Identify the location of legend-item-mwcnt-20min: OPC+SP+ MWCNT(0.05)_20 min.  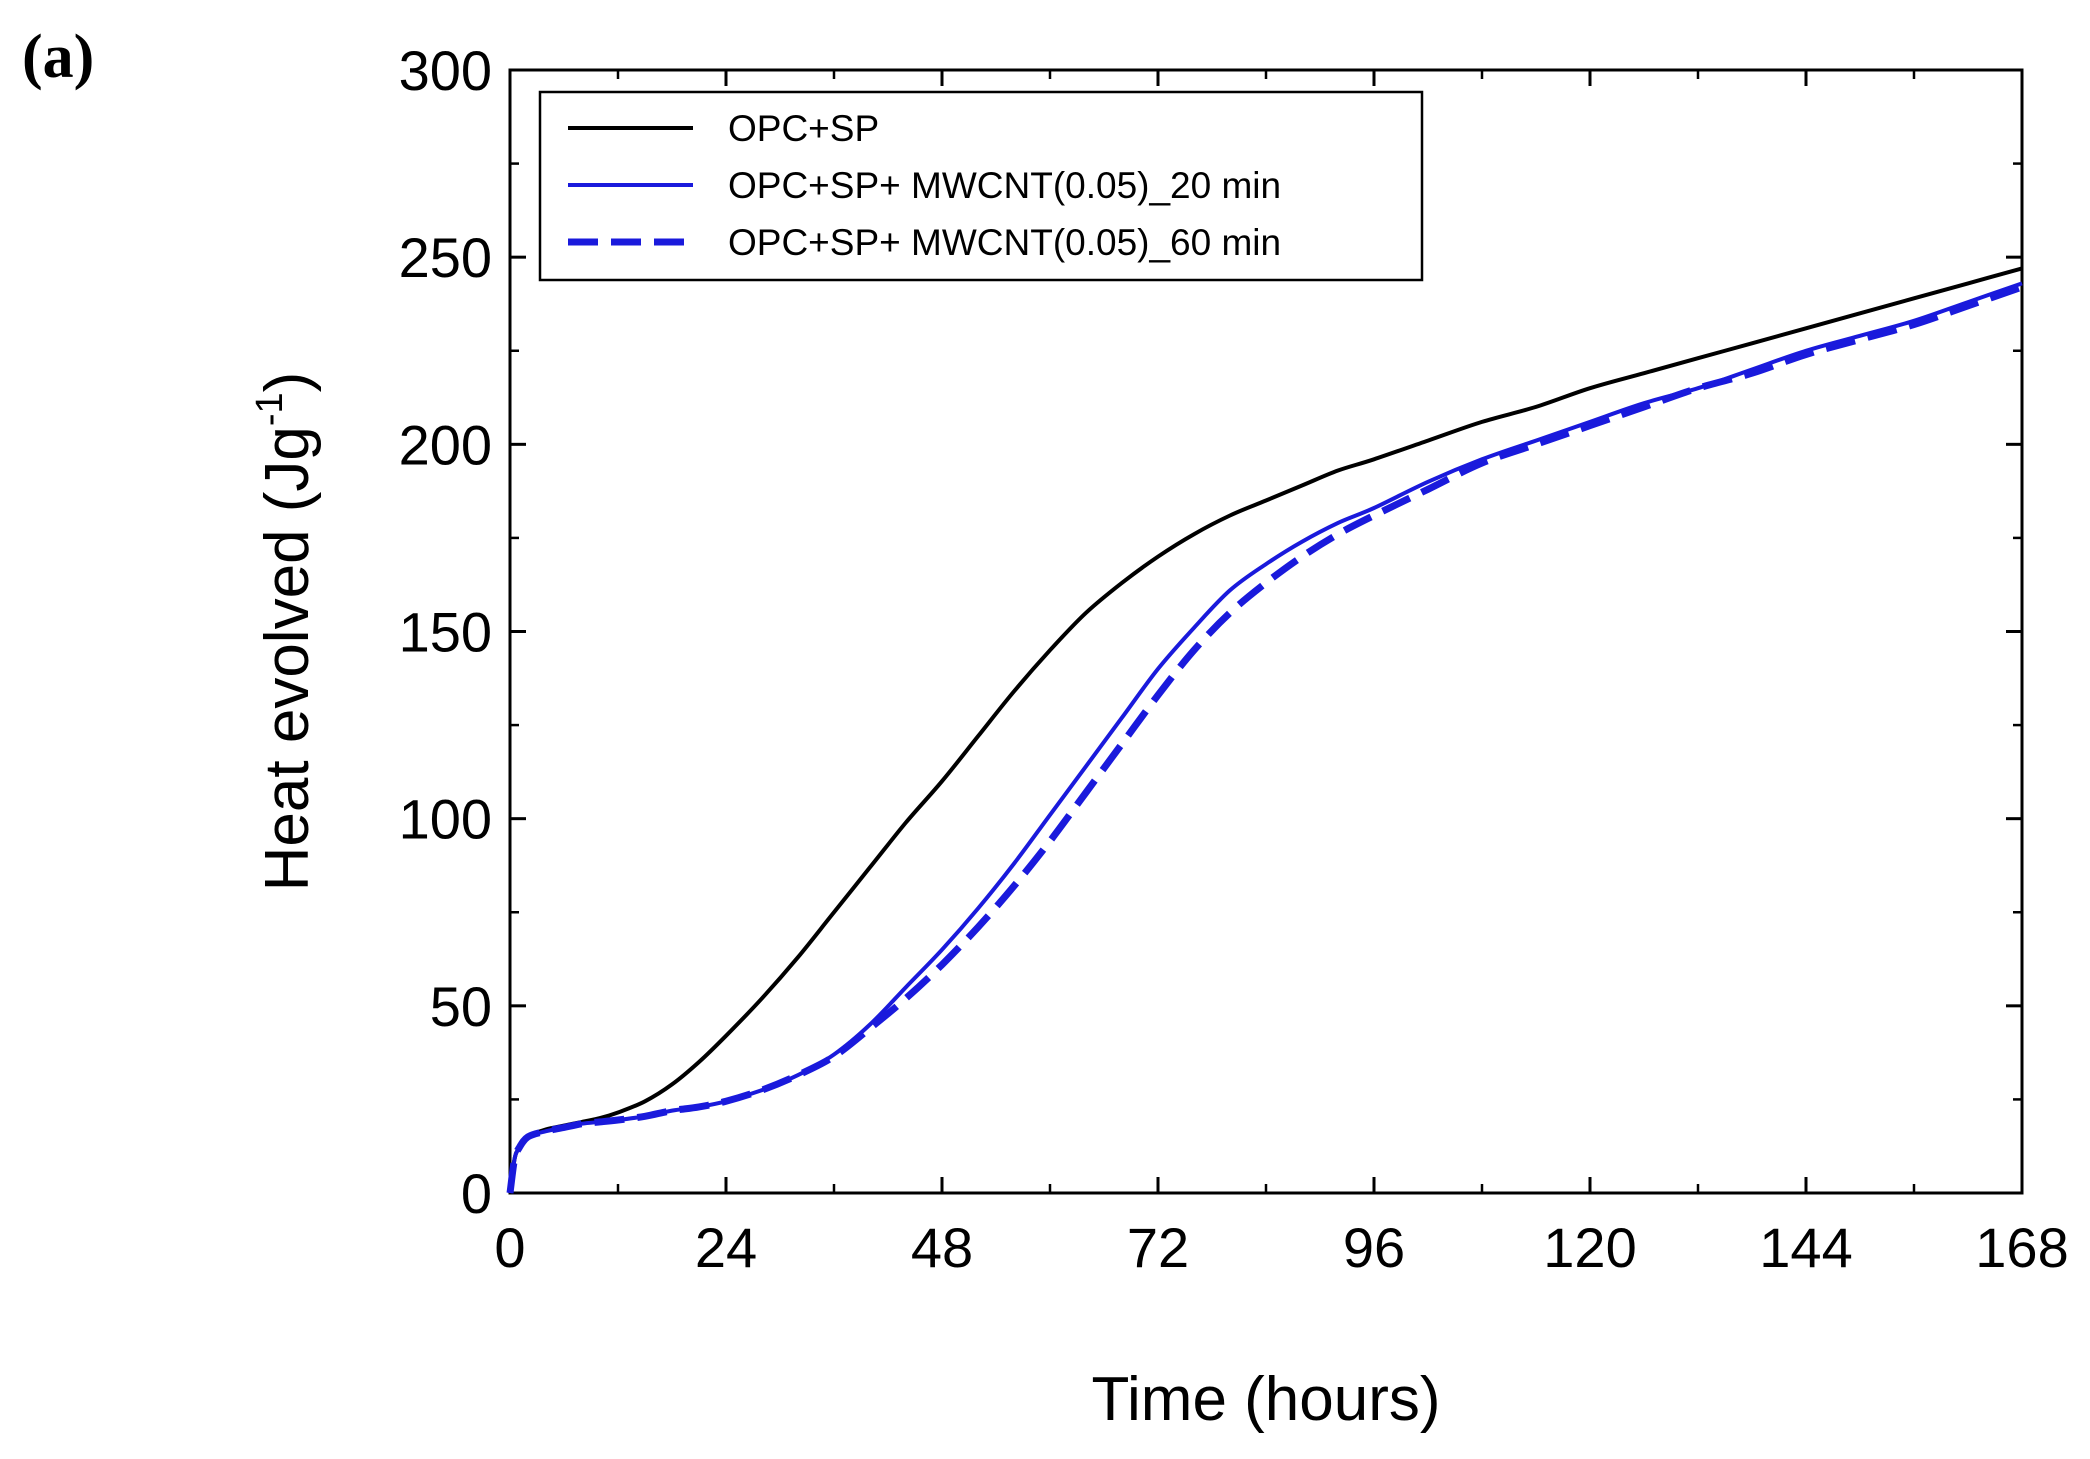
(924, 185).